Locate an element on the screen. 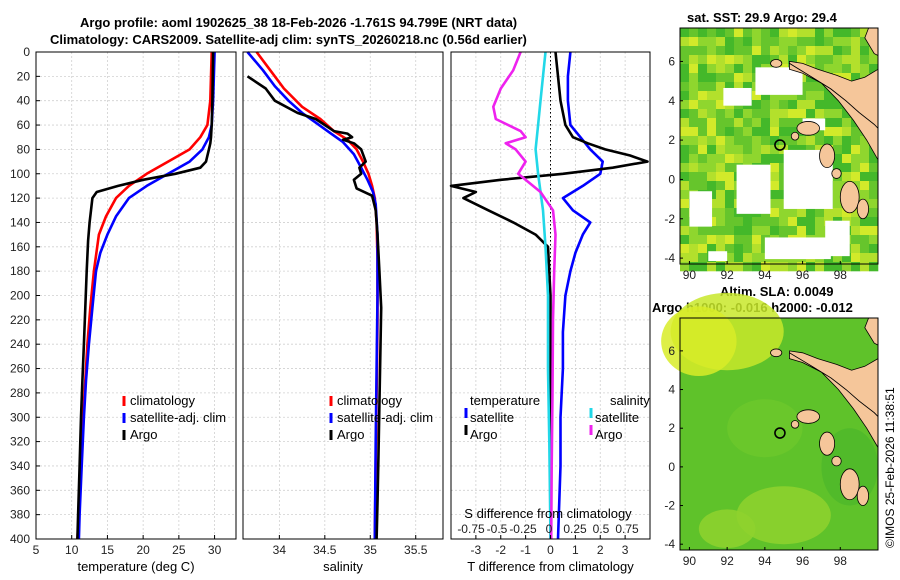 The width and height of the screenshot is (900, 580). xtick-top-label: -0.5 is located at coordinates (497, 529).